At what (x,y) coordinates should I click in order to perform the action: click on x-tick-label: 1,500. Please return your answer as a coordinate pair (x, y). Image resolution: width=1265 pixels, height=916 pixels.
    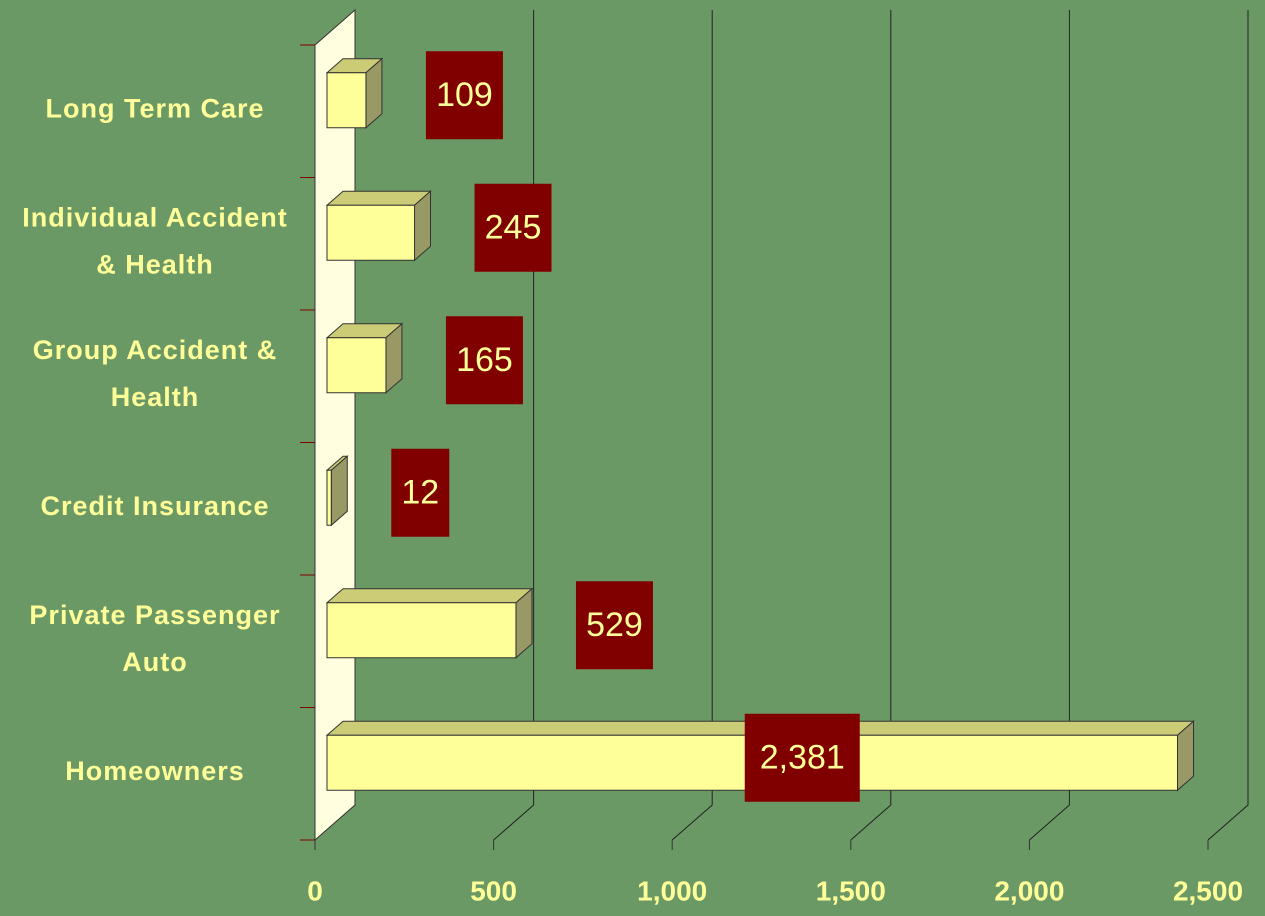
    Looking at the image, I should click on (851, 890).